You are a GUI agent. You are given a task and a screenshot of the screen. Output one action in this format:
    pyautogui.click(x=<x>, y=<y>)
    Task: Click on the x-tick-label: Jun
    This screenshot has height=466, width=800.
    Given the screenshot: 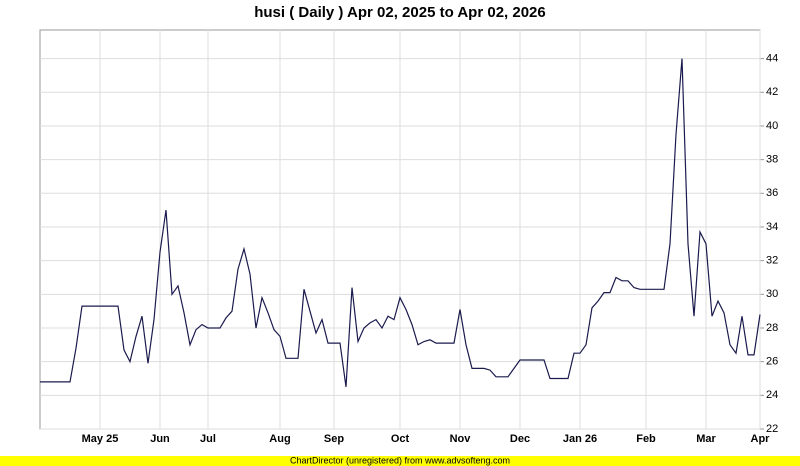 What is the action you would take?
    pyautogui.click(x=160, y=439)
    